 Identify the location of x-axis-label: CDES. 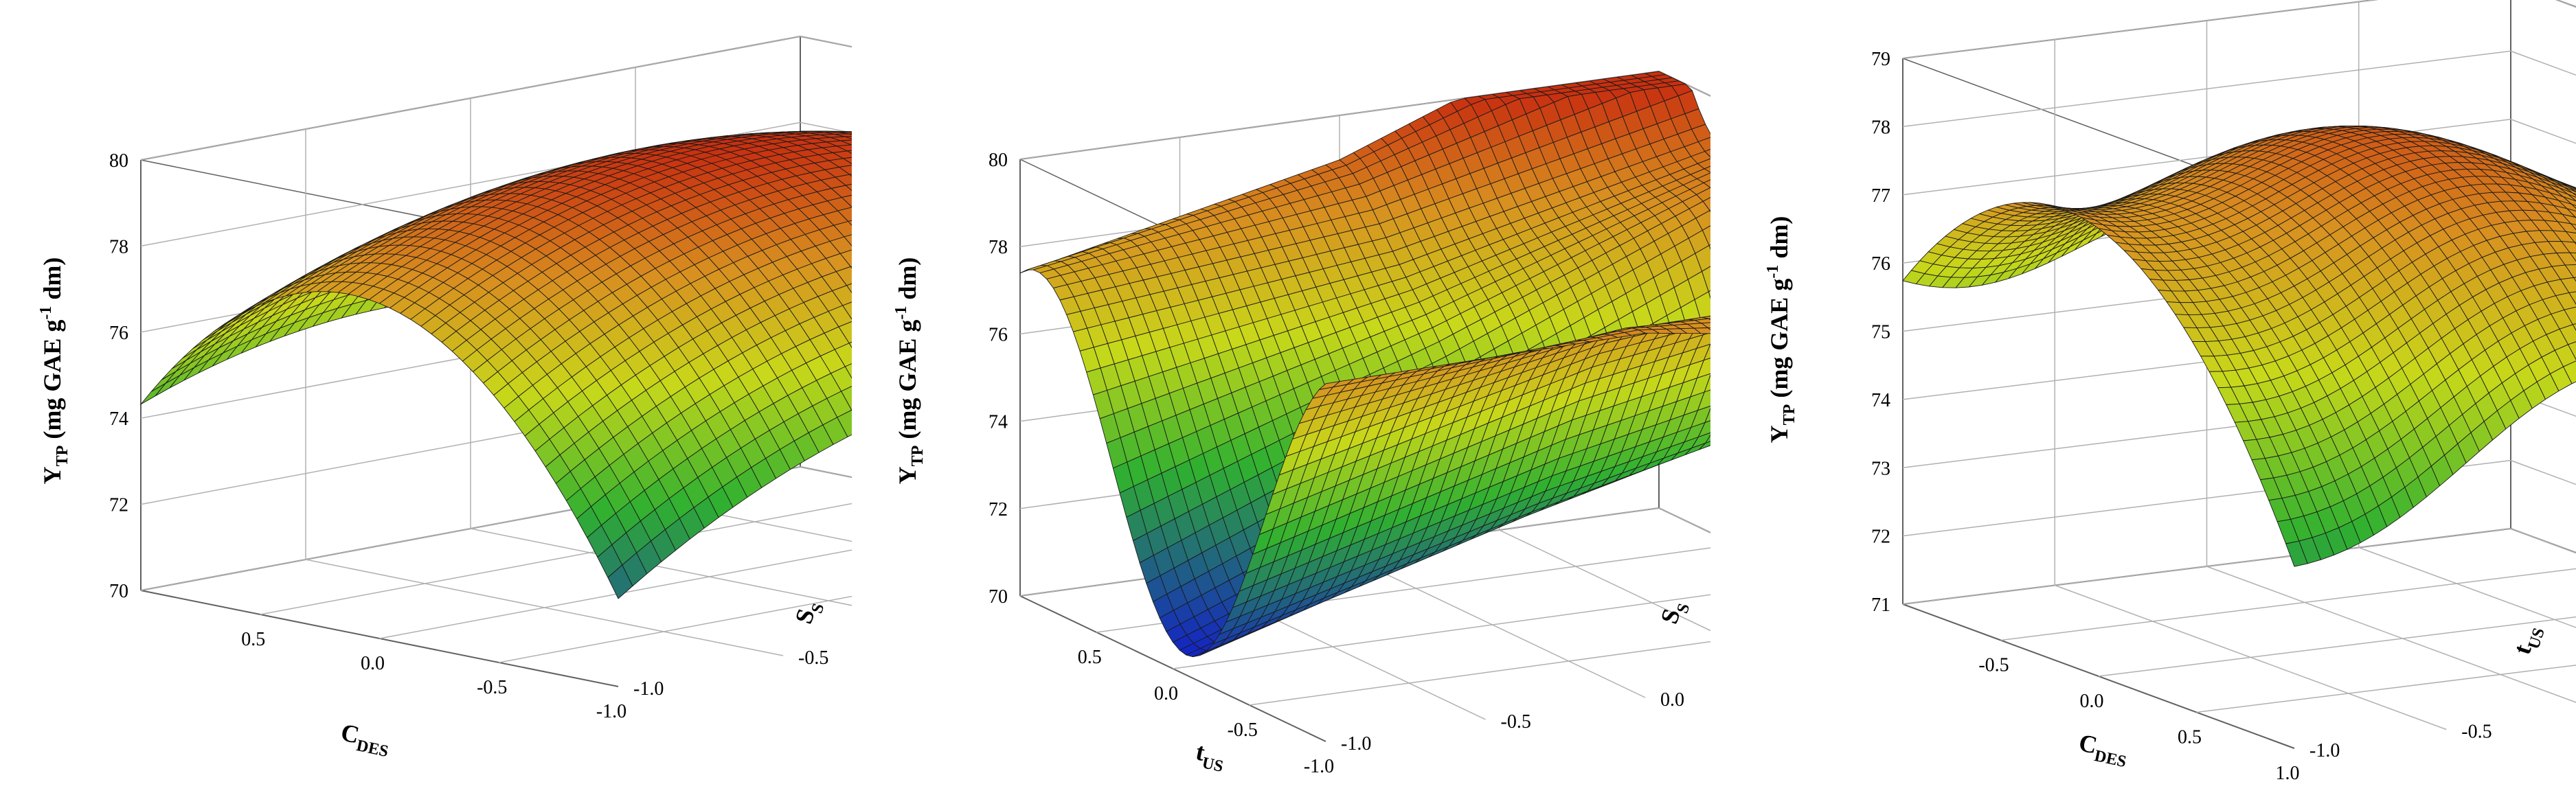
(365, 739).